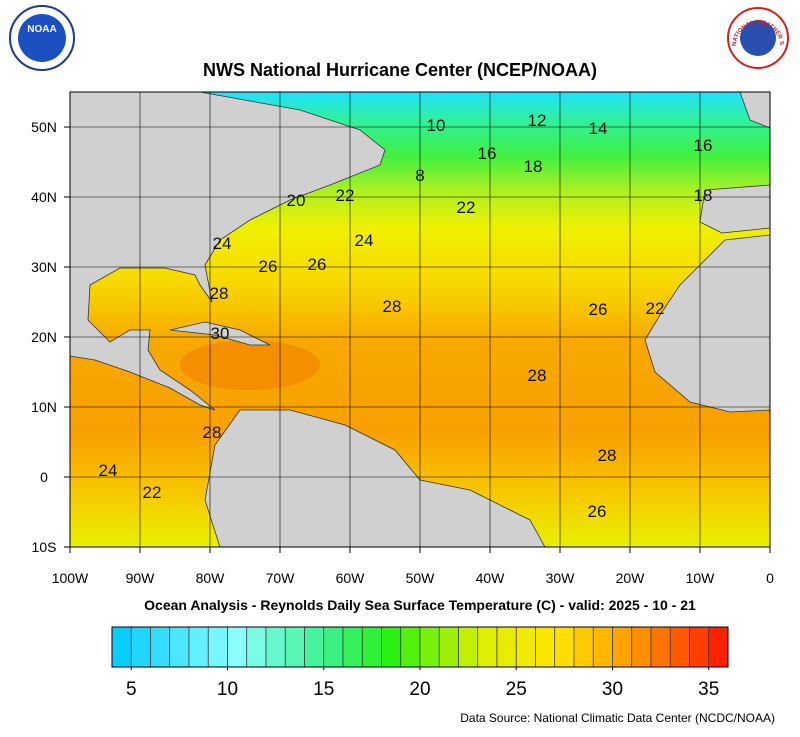  Describe the element at coordinates (631, 578) in the screenshot. I see `x-tick-label: 20W` at that location.